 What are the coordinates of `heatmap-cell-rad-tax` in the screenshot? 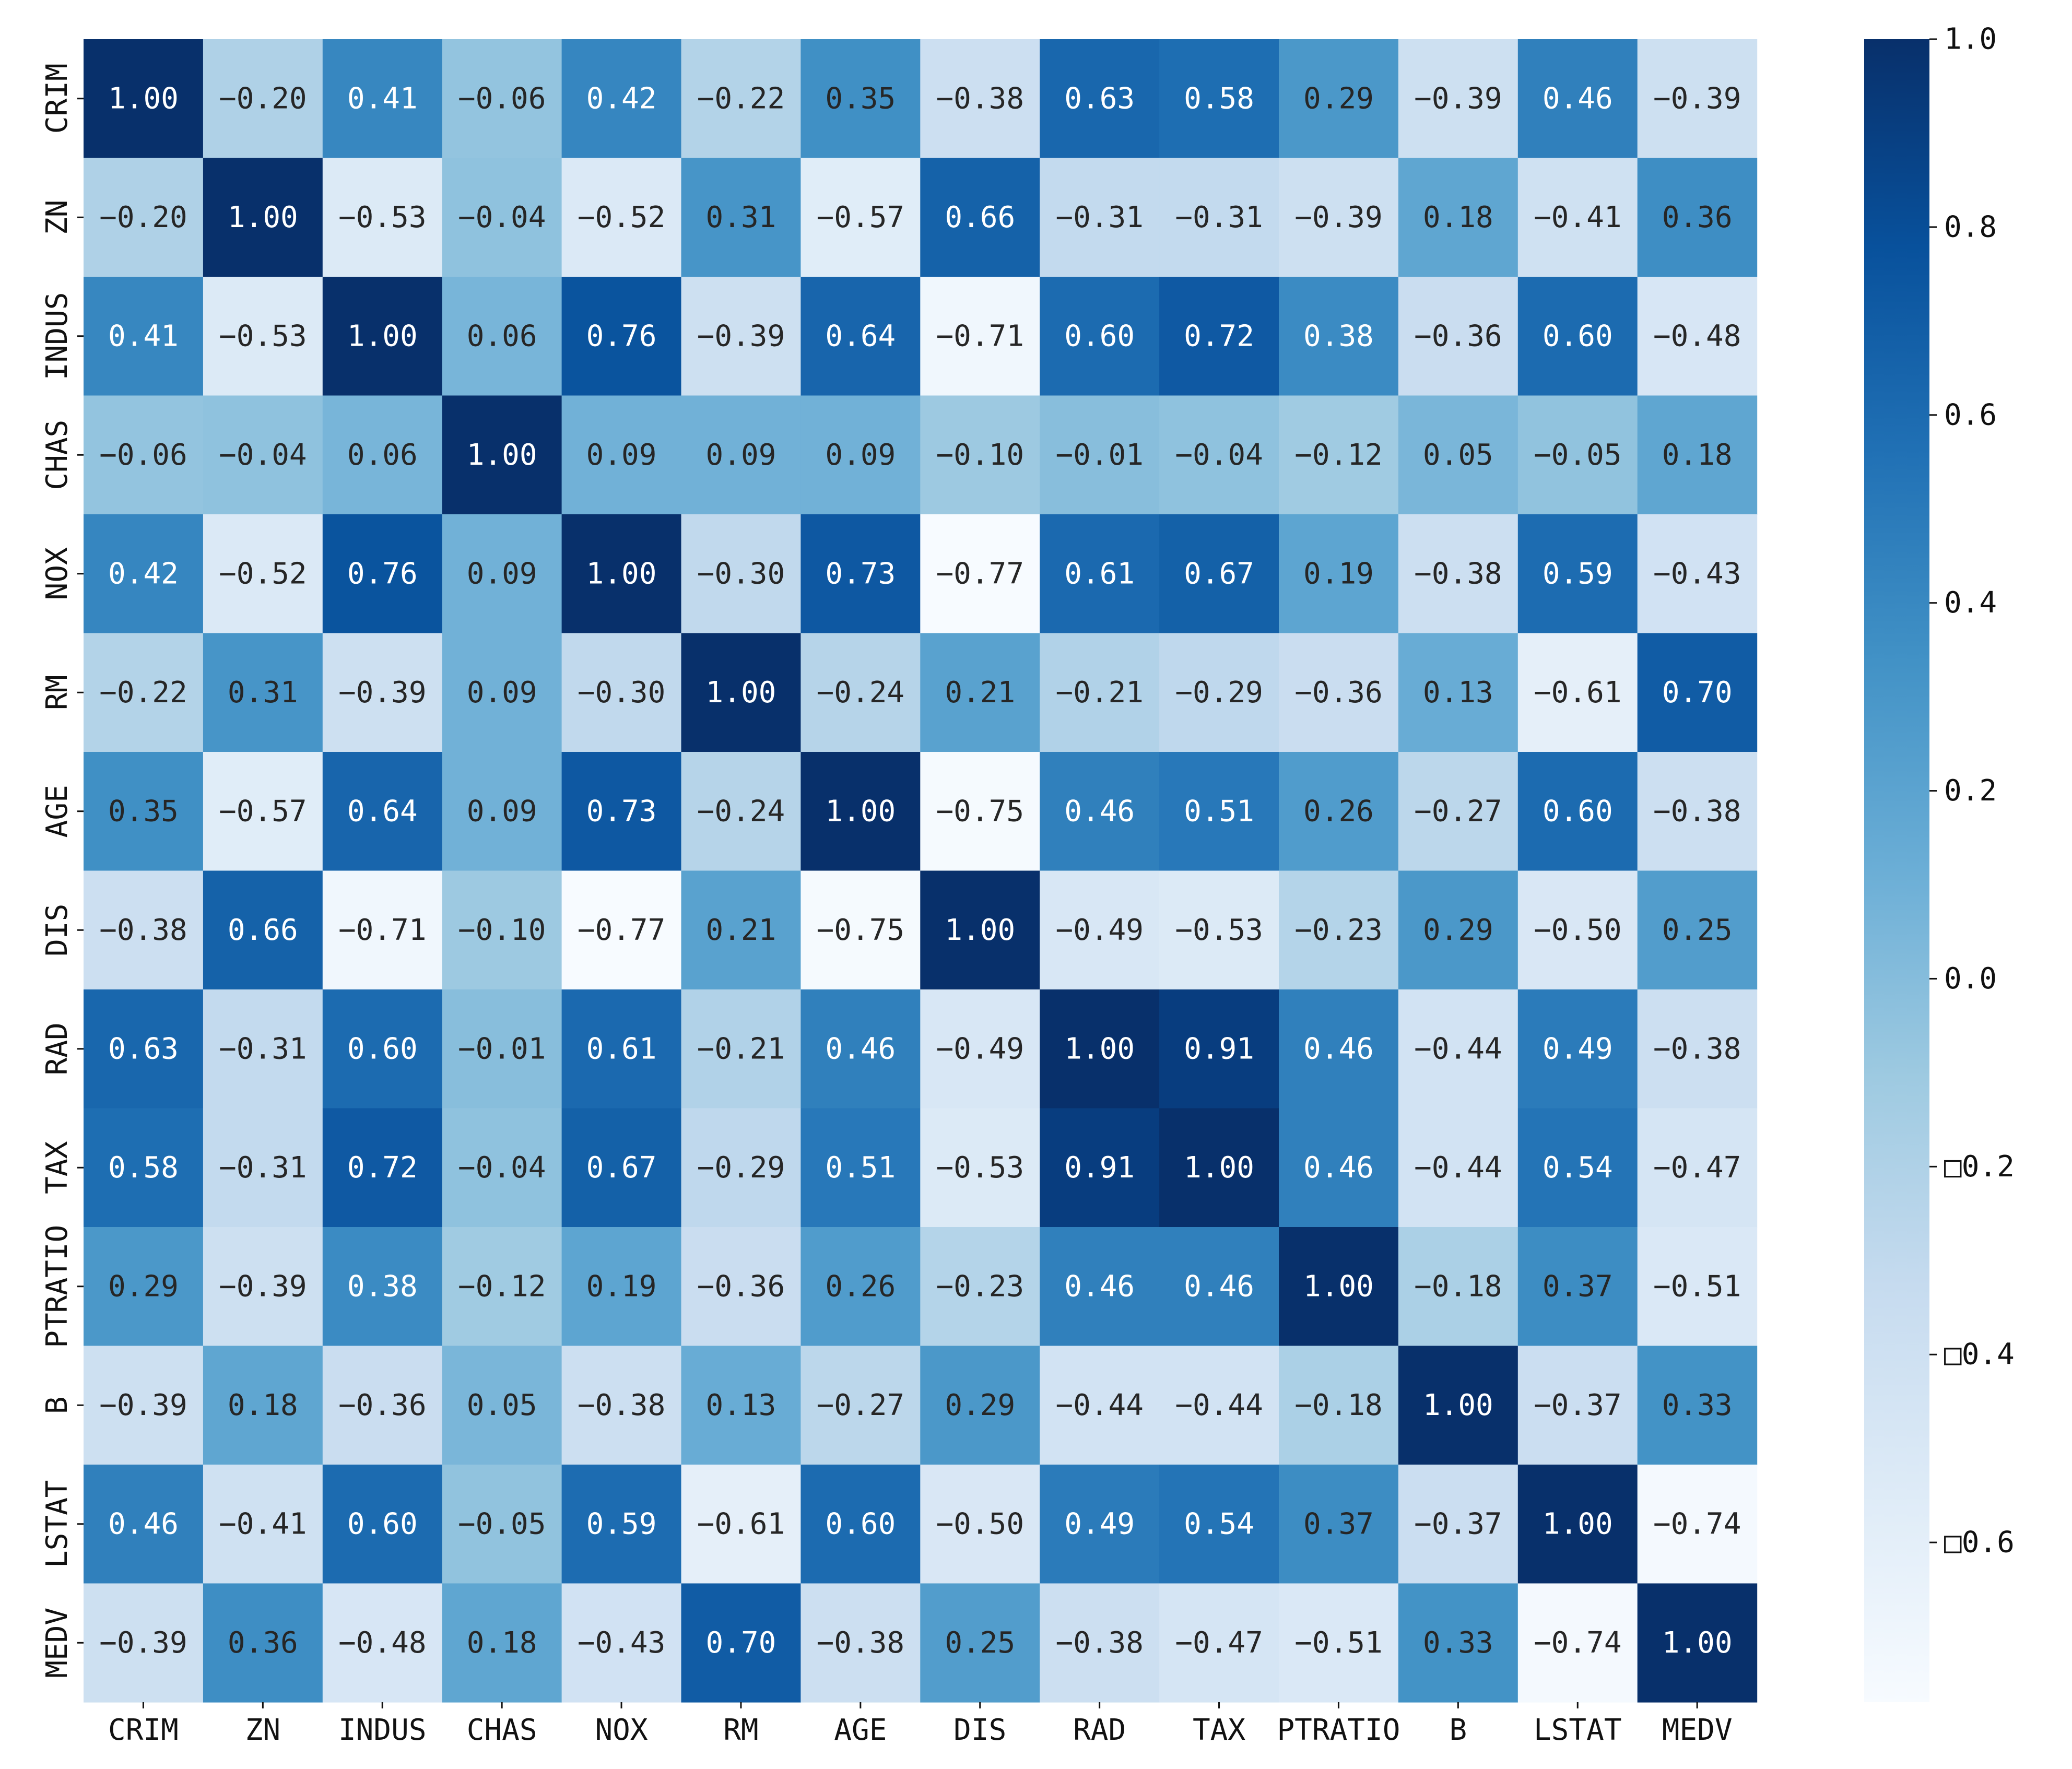 It's located at (1219, 1049).